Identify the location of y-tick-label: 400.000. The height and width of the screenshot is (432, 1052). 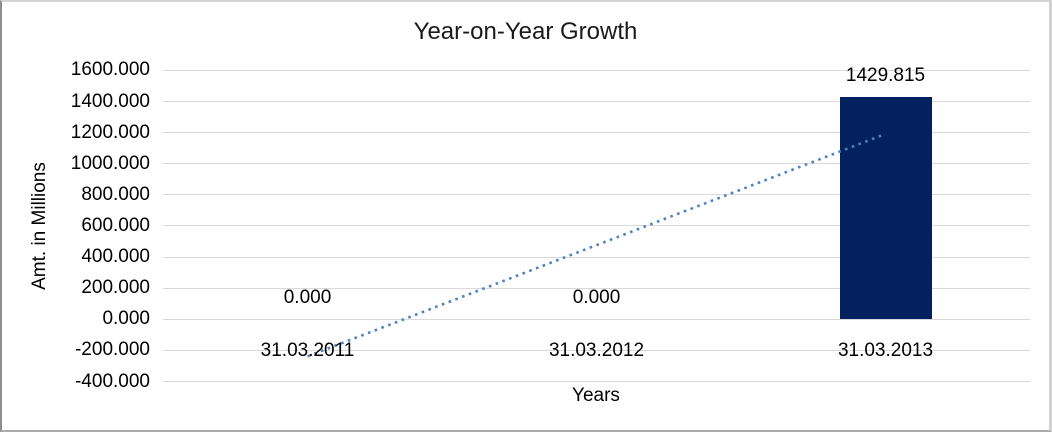
(115, 257).